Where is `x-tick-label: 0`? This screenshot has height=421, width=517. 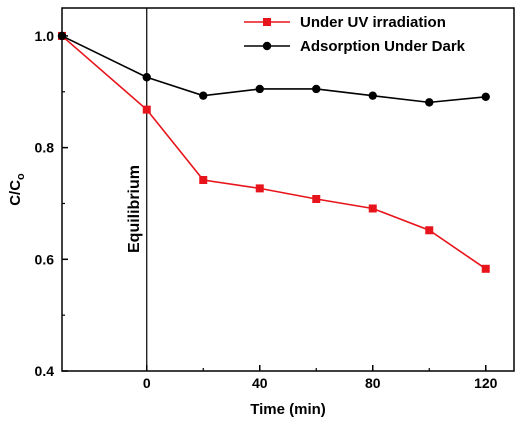
x-tick-label: 0 is located at coordinates (147, 383).